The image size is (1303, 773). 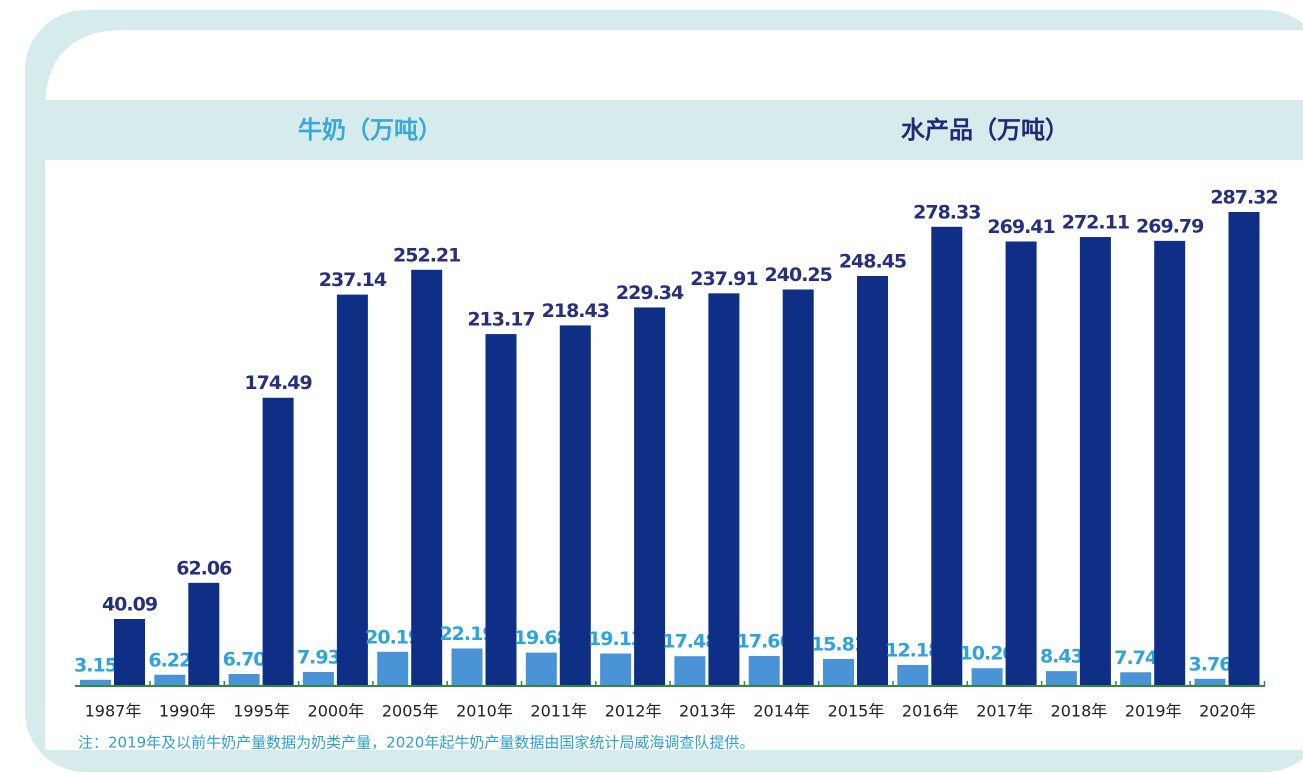 What do you see at coordinates (913, 650) in the screenshot?
I see `value-label: 12.18` at bounding box center [913, 650].